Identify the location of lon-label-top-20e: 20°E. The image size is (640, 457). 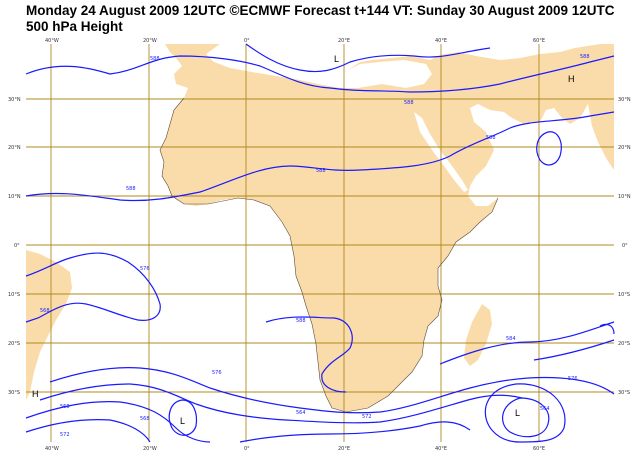
(344, 41).